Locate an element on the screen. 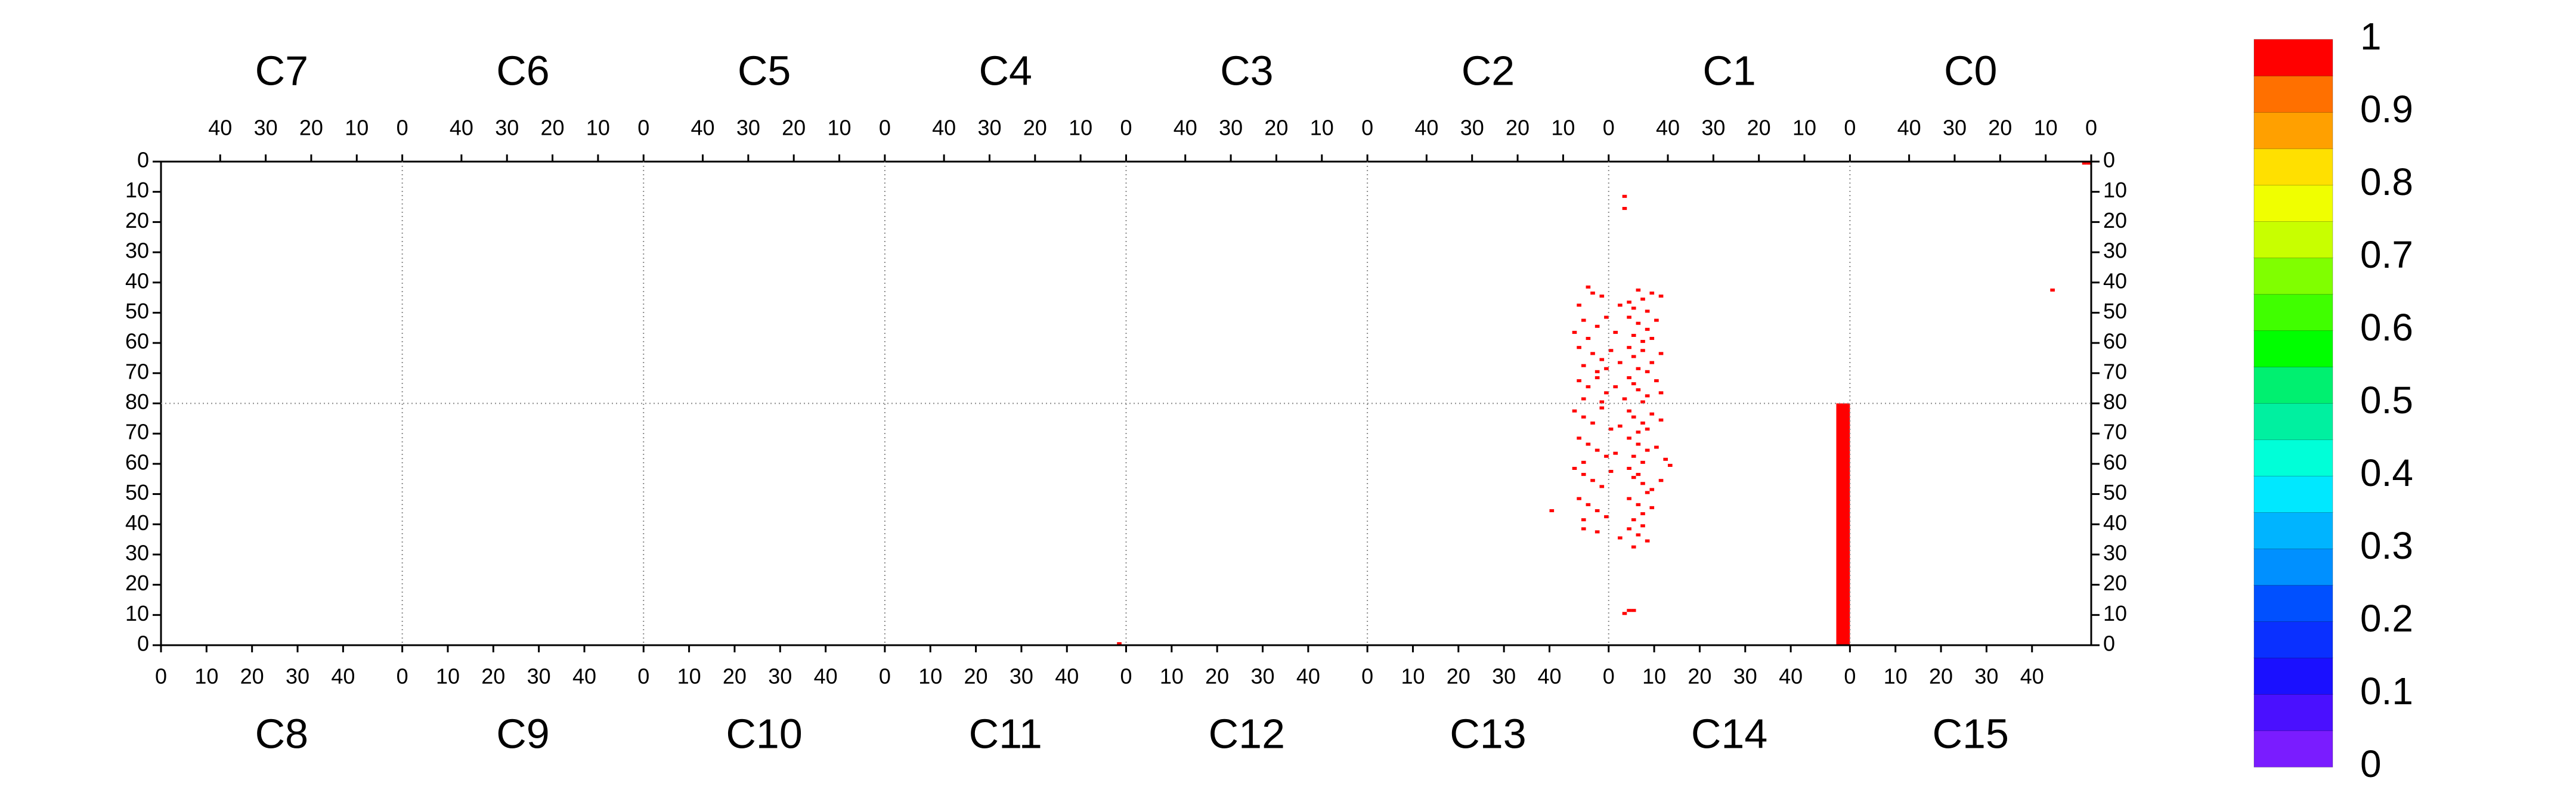 This screenshot has width=2576, height=805. colorbar-label: 0.4 is located at coordinates (2387, 473).